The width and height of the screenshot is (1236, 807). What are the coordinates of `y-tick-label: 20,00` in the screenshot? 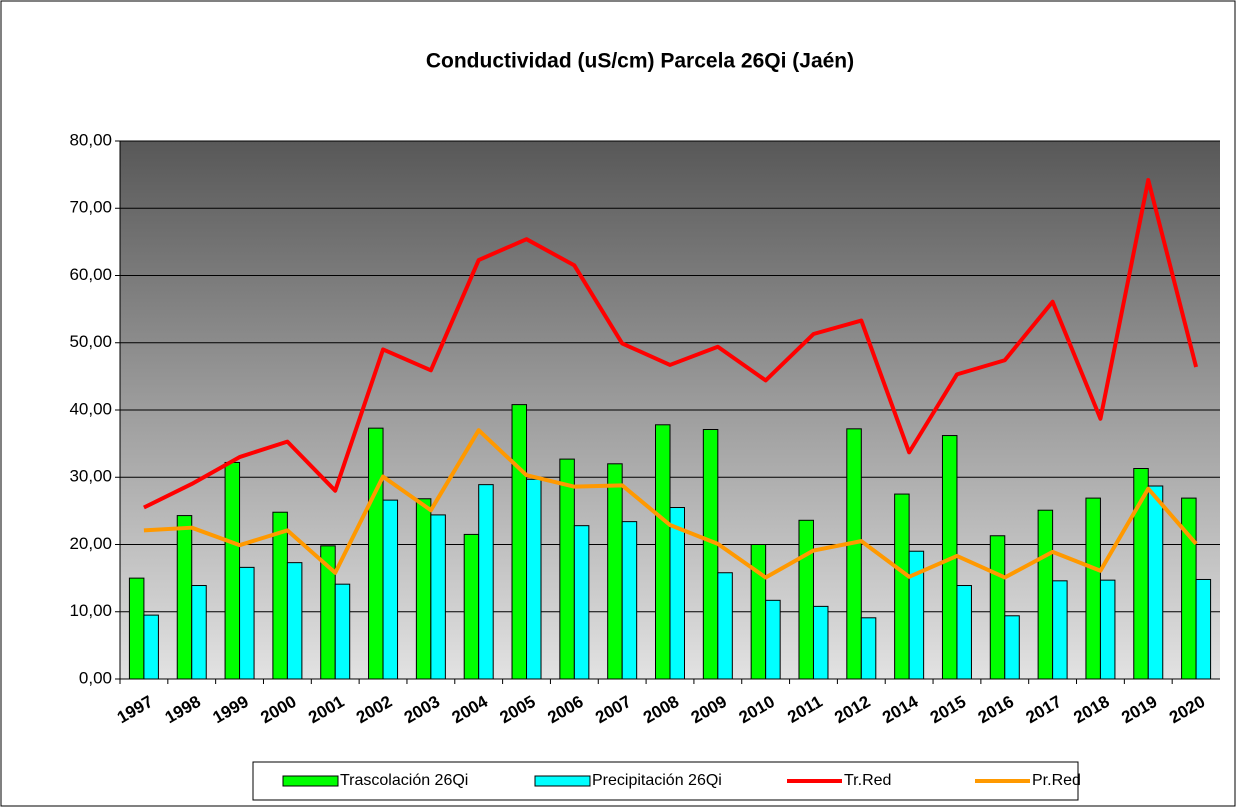 It's located at (90, 543).